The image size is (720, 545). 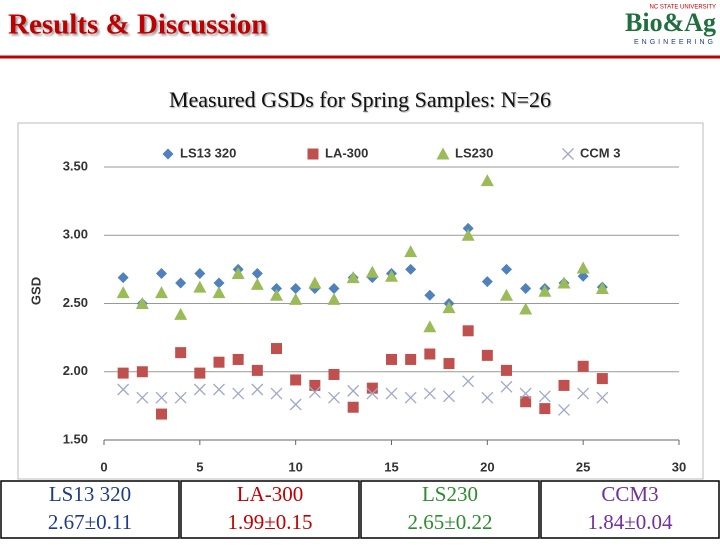 I want to click on logo-top: NC STATE UNIVERSITY, so click(x=683, y=8).